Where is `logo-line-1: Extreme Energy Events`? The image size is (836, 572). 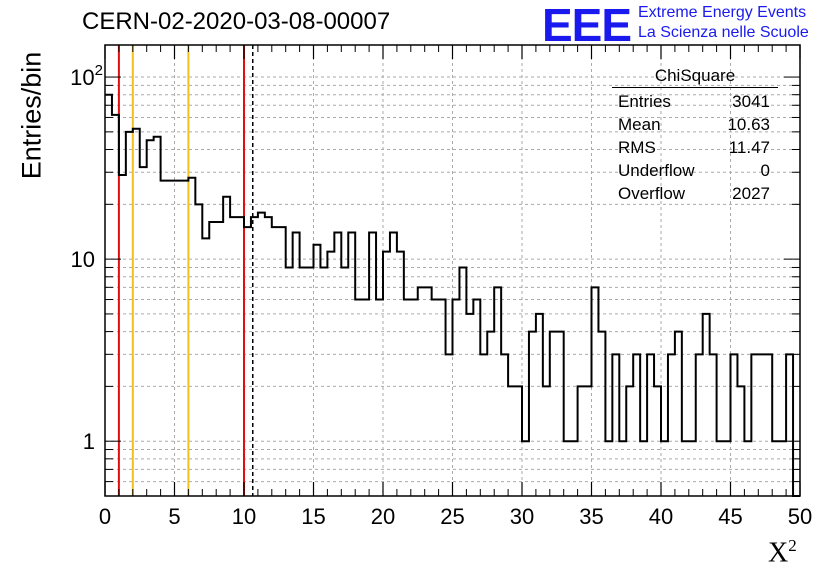 logo-line-1: Extreme Energy Events is located at coordinates (722, 12).